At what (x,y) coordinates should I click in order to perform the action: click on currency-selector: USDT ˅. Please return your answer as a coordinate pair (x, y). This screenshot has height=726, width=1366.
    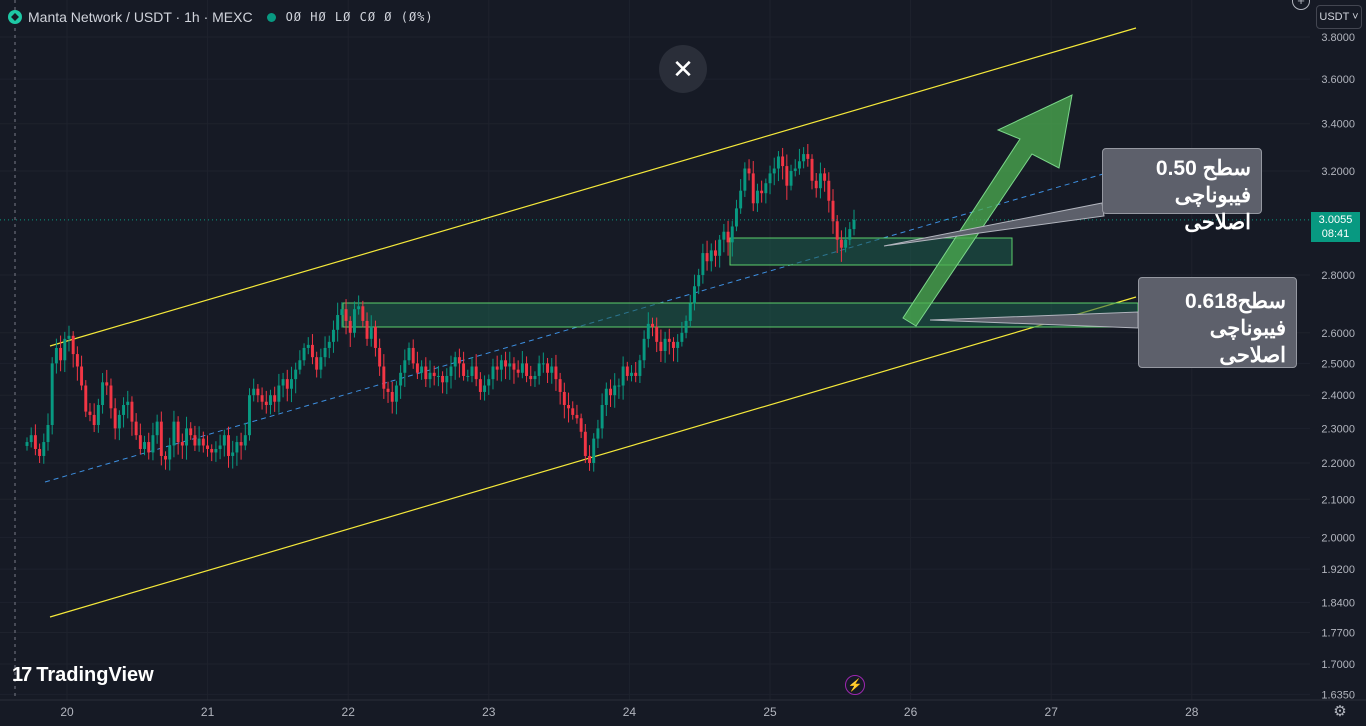
    Looking at the image, I should click on (1339, 17).